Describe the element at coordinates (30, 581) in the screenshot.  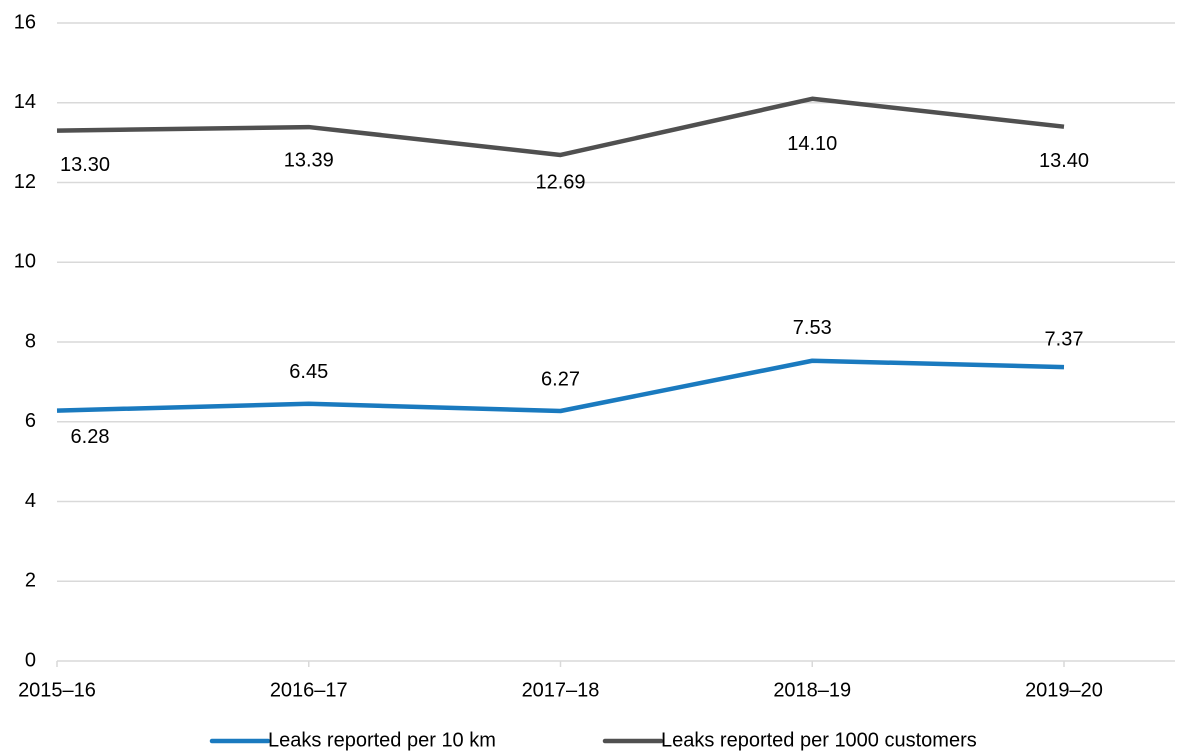
I see `y-tick-label: 2` at that location.